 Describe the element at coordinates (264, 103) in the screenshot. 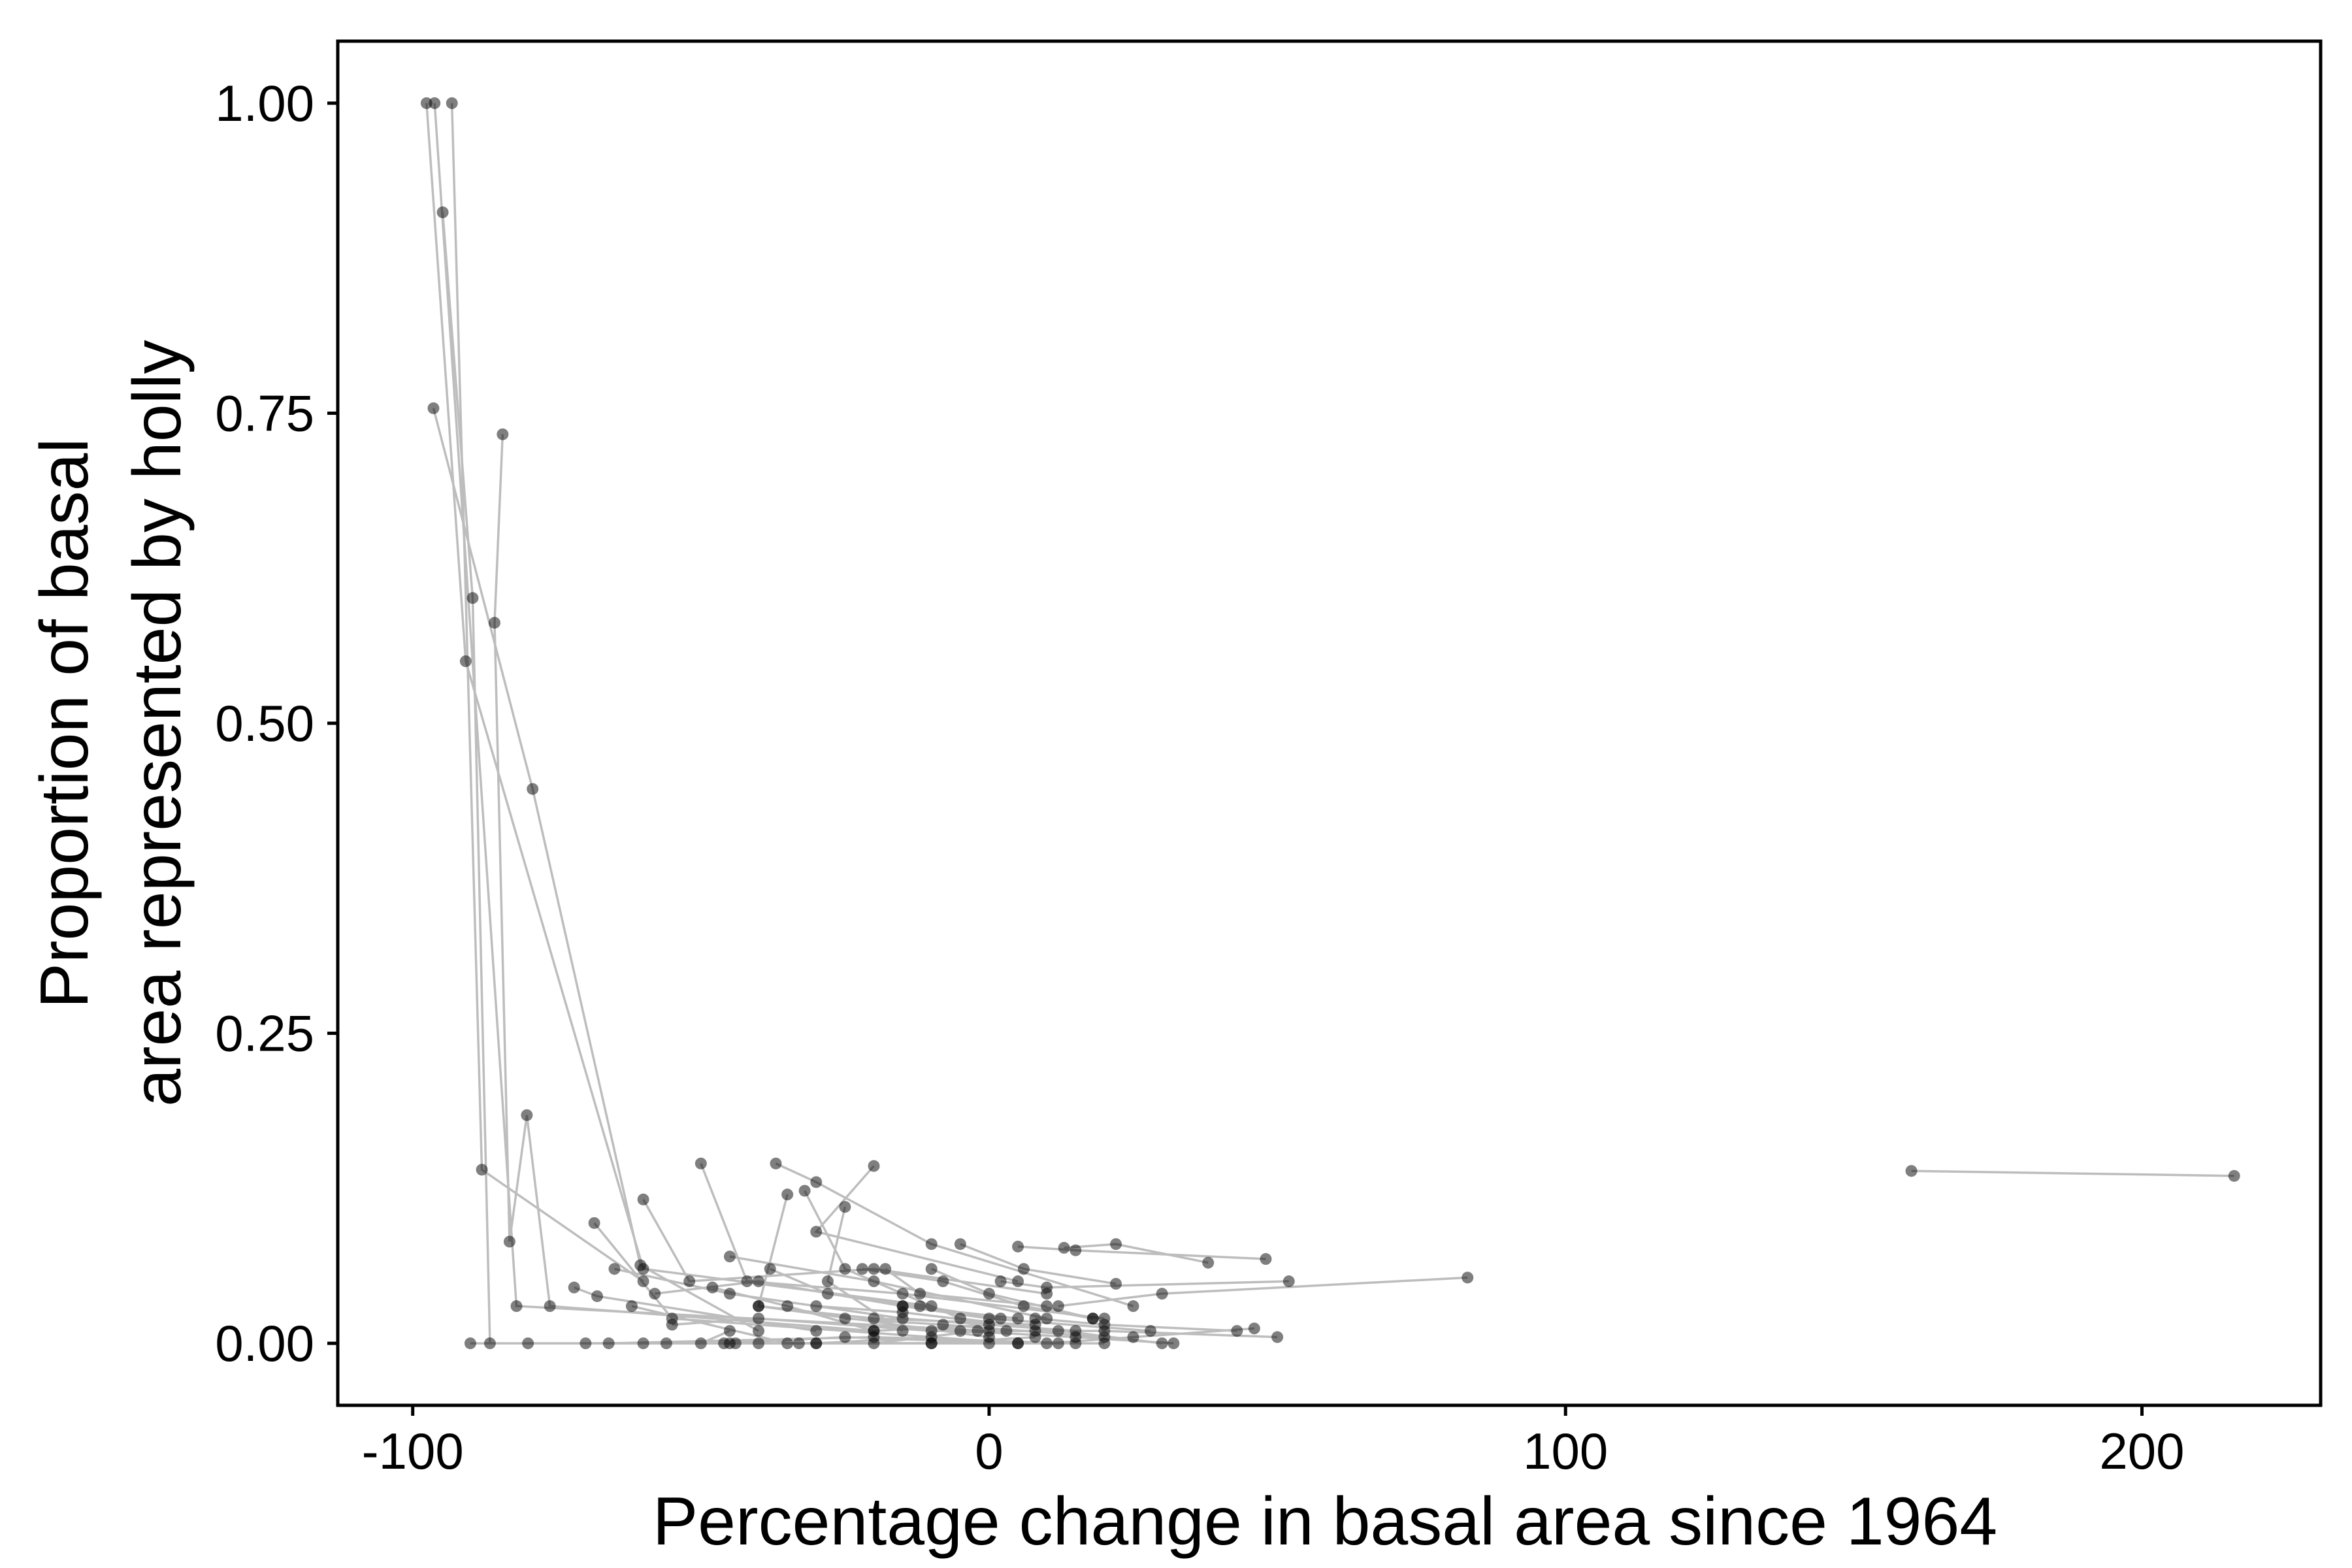

I see `y-tick-label: 1.00` at that location.